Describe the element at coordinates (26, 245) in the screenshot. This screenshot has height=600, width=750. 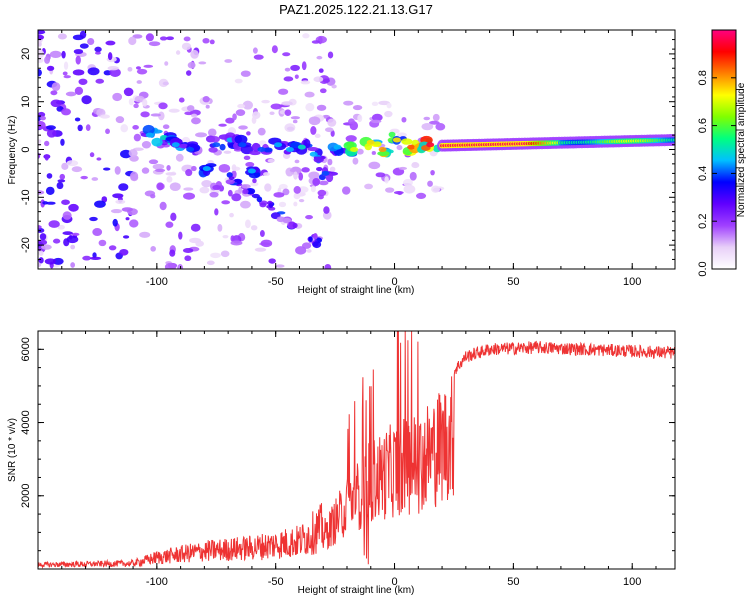
I see `y-tick-label: -20` at that location.